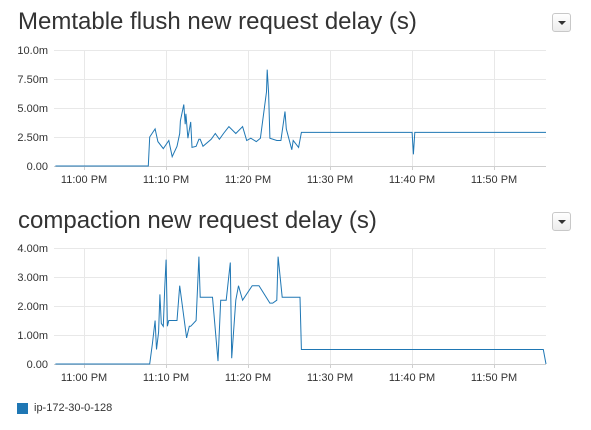  Describe the element at coordinates (22, 408) in the screenshot. I see `legend-swatch` at that location.